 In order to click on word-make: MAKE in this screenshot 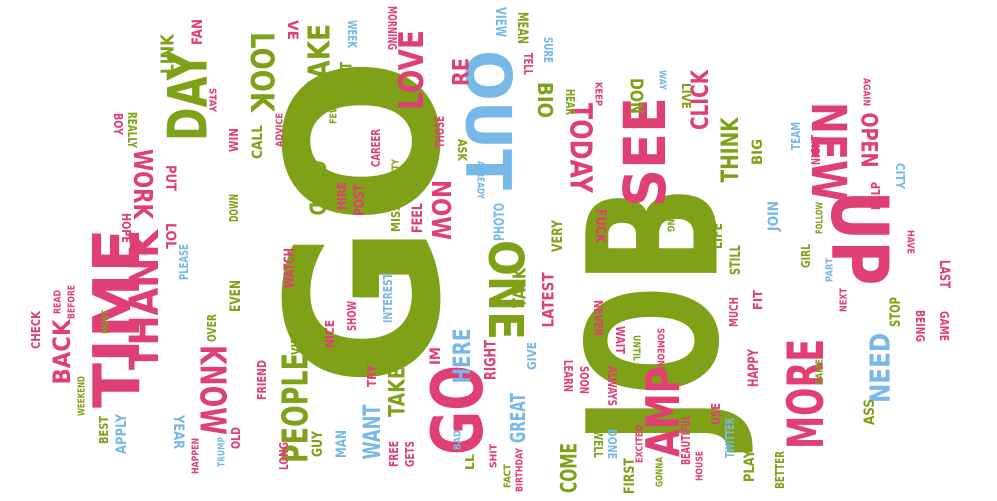, I will do `click(320, 64)`.